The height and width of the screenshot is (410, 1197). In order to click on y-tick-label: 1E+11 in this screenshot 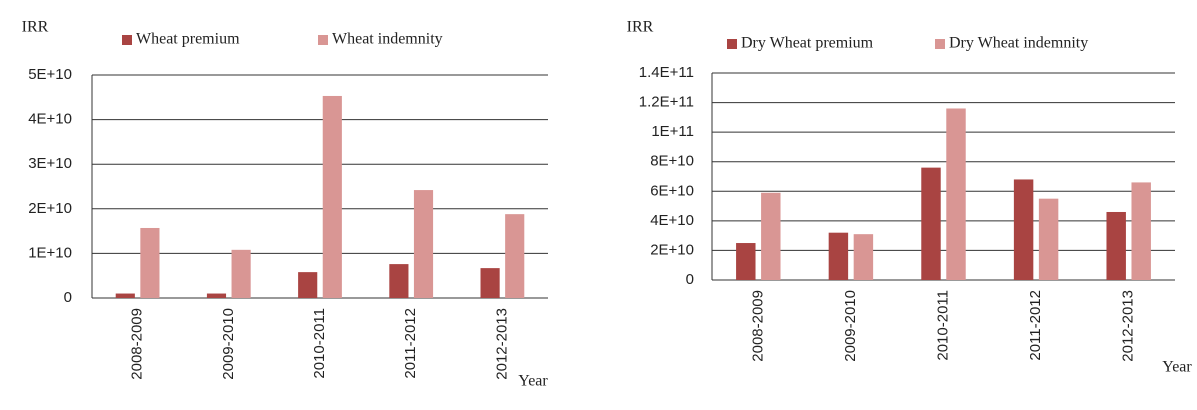, I will do `click(672, 131)`.